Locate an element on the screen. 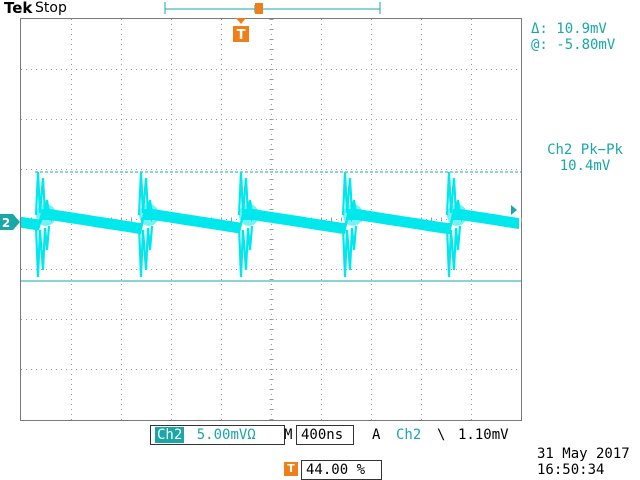 Image resolution: width=640 pixels, height=480 pixels. time-readout: 16:50:34 is located at coordinates (571, 470).